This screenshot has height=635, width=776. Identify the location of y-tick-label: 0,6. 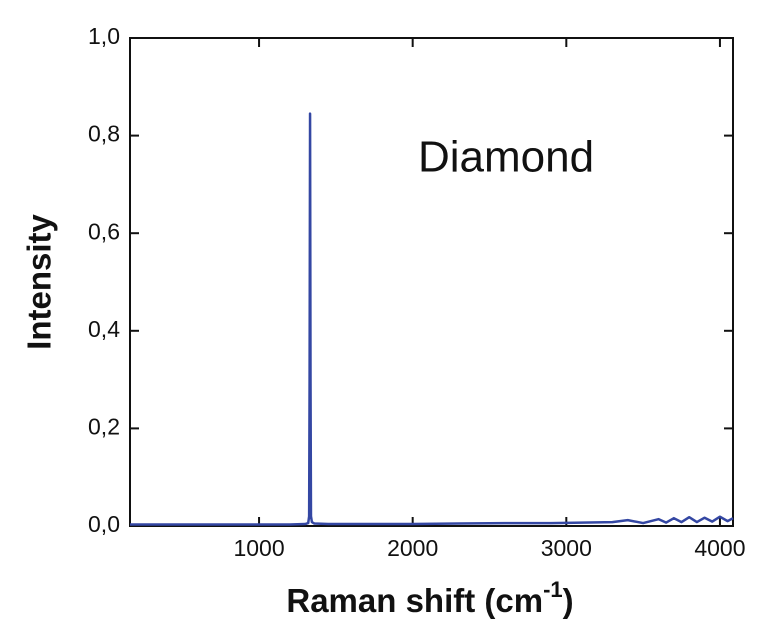
(104, 231).